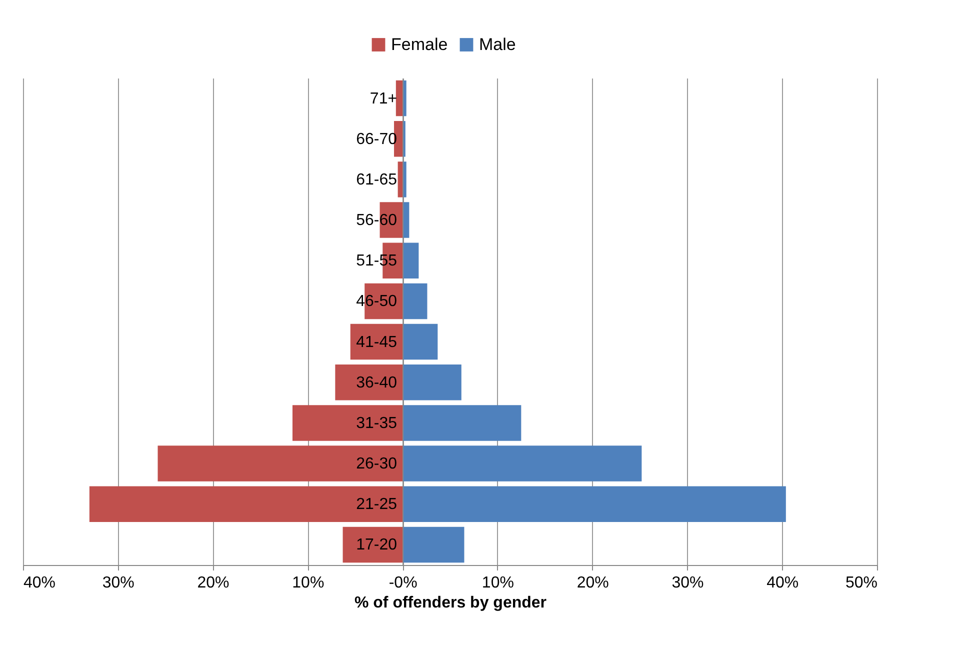 This screenshot has width=973, height=646. What do you see at coordinates (419, 44) in the screenshot?
I see `legend-label: Female` at bounding box center [419, 44].